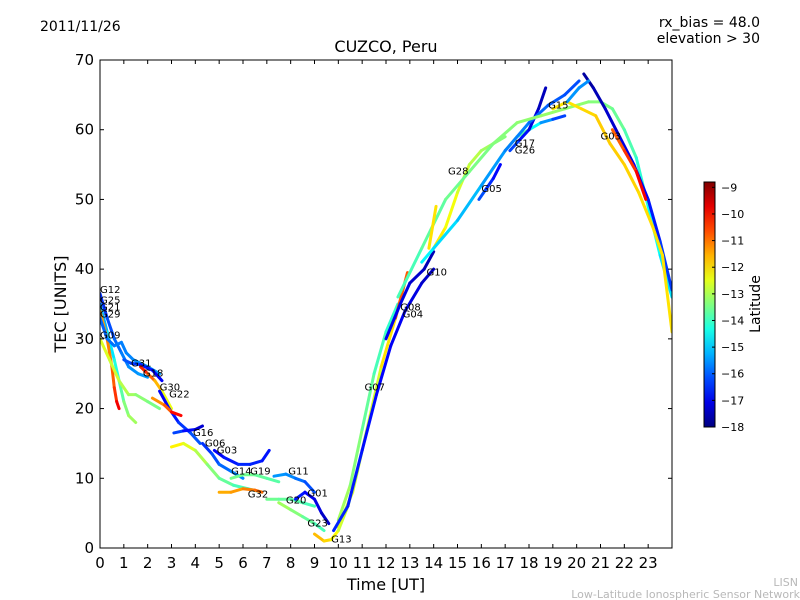 The image size is (800, 600). I want to click on y-tick-label: 60, so click(84, 130).